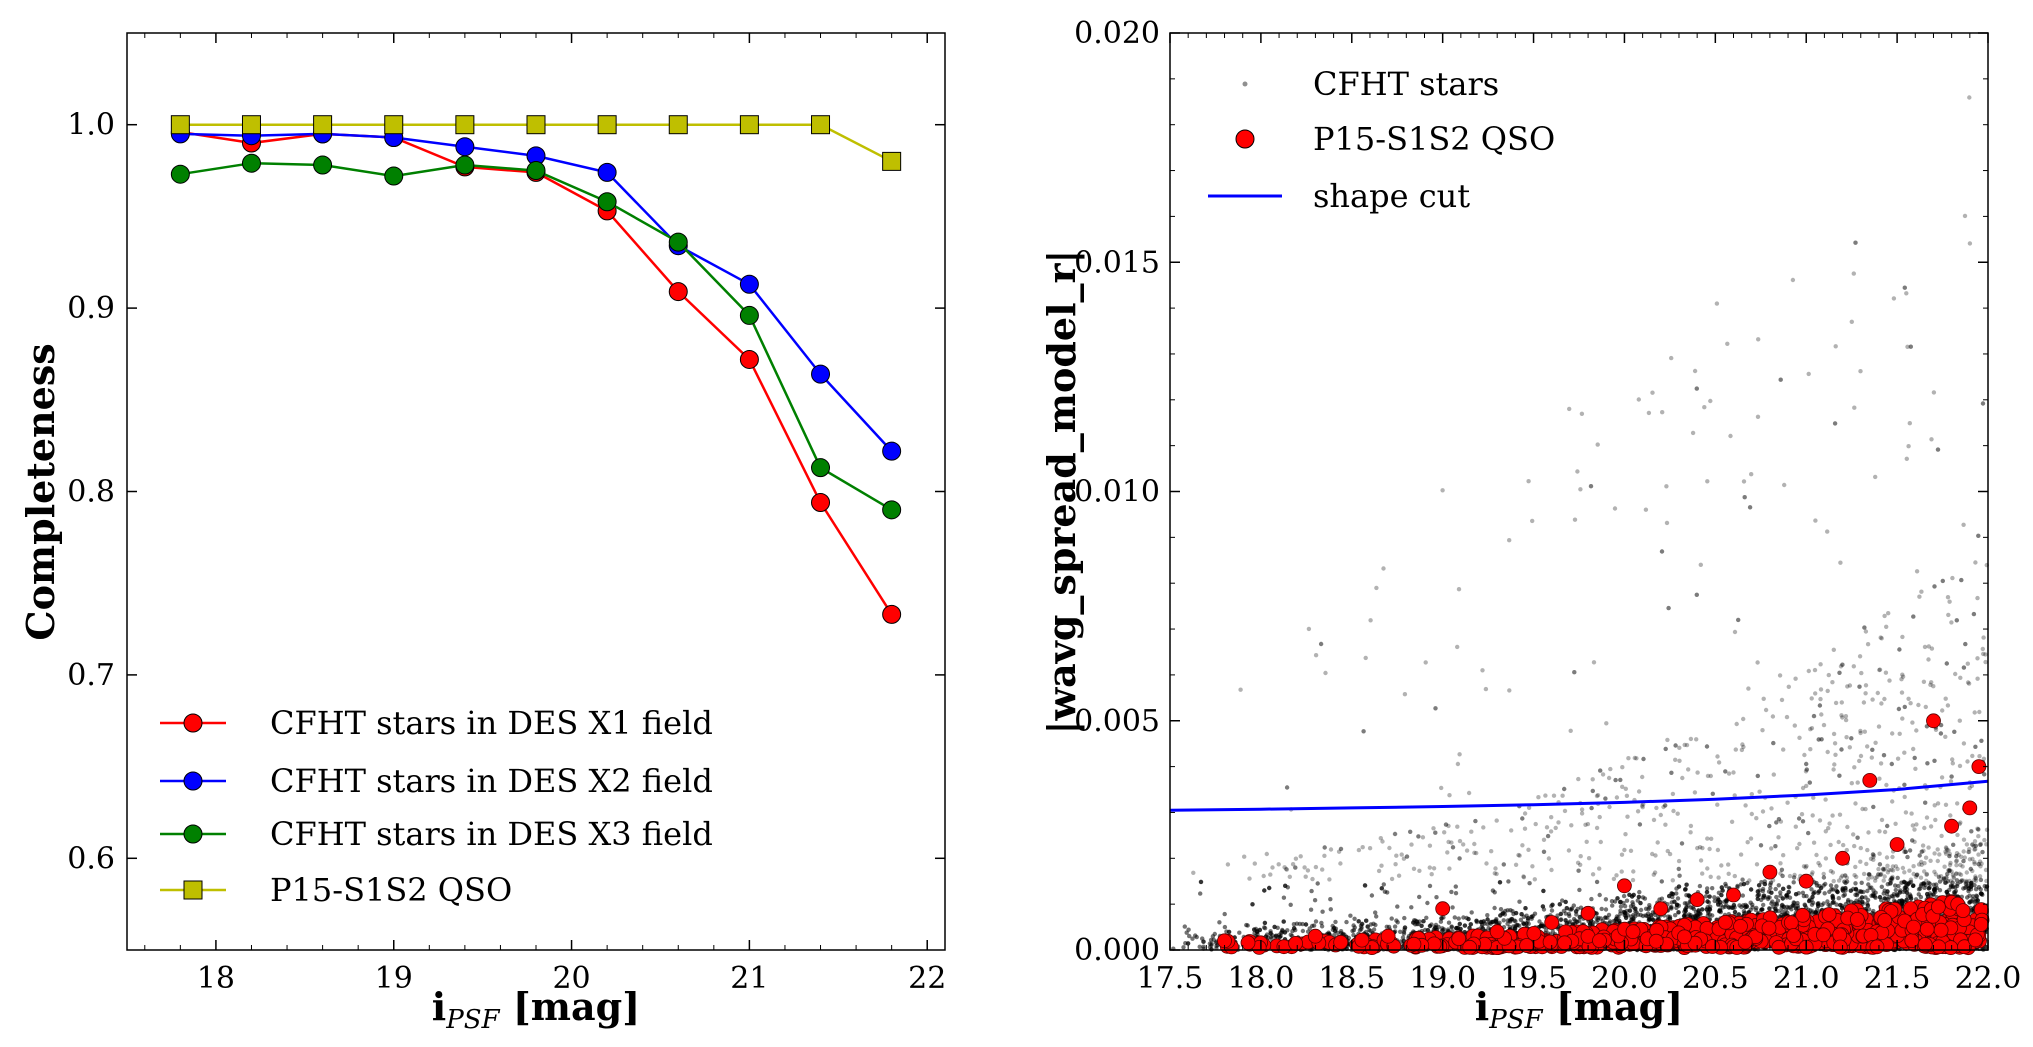 The height and width of the screenshot is (1047, 2033). Describe the element at coordinates (91, 492) in the screenshot. I see `left-ytick-label: 0.8` at that location.